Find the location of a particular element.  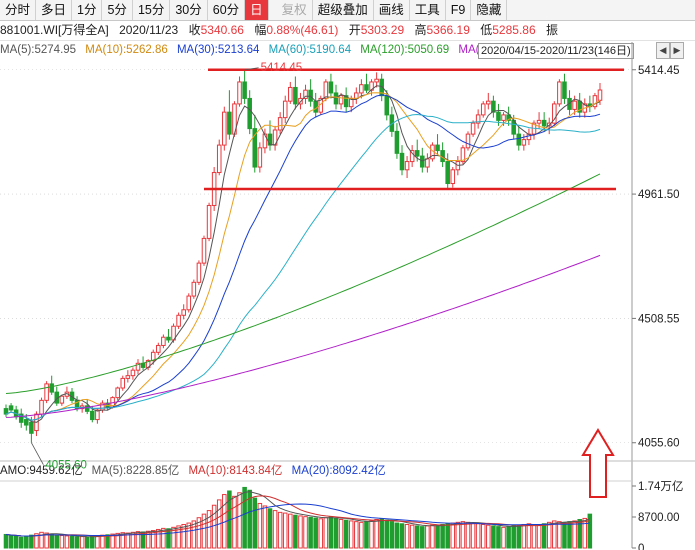

low-annotation-label: 4055.60 is located at coordinates (66, 466).